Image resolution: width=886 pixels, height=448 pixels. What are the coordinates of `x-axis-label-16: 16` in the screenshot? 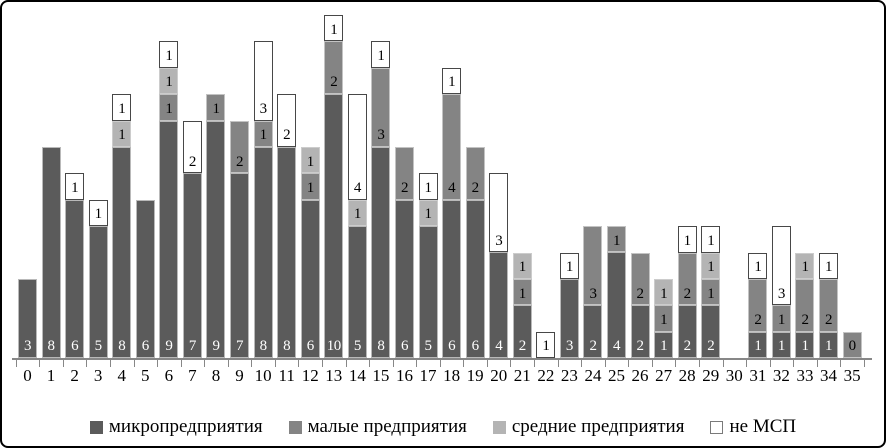 It's located at (404, 375).